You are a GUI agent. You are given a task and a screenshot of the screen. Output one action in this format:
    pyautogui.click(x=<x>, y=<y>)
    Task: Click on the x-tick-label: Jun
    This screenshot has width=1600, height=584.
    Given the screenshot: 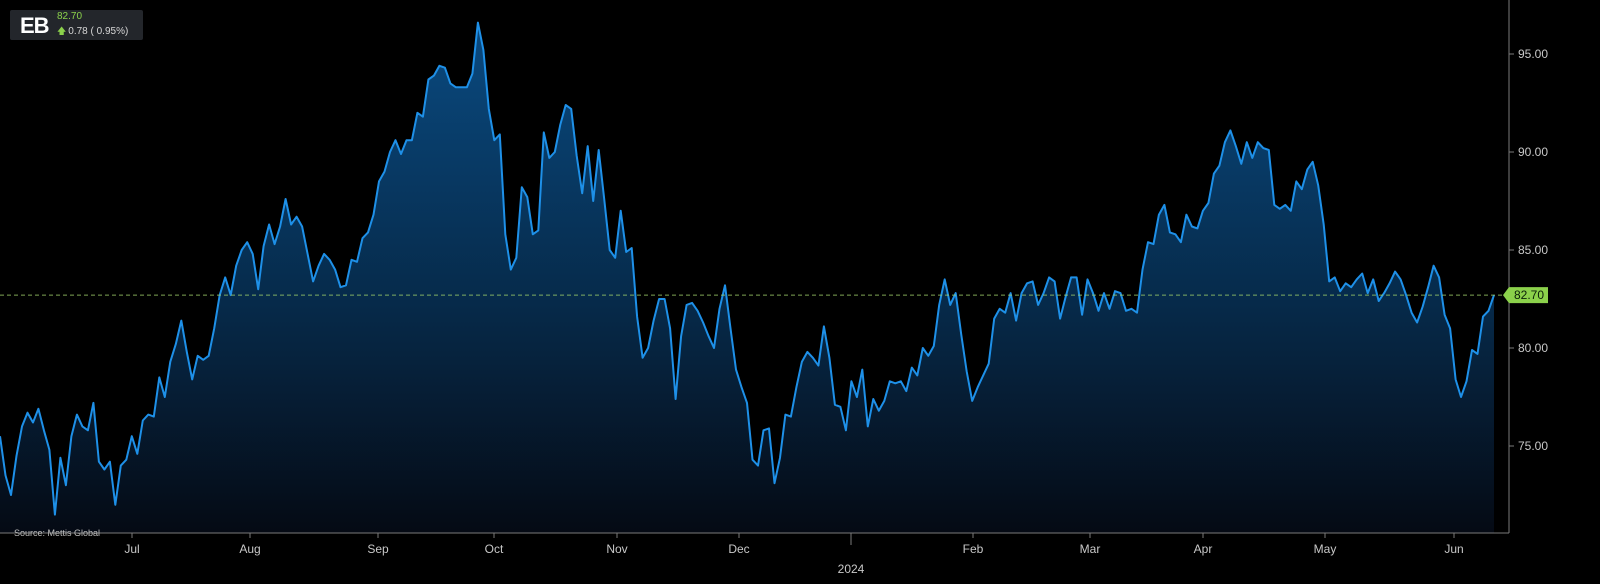 What is the action you would take?
    pyautogui.click(x=1453, y=549)
    